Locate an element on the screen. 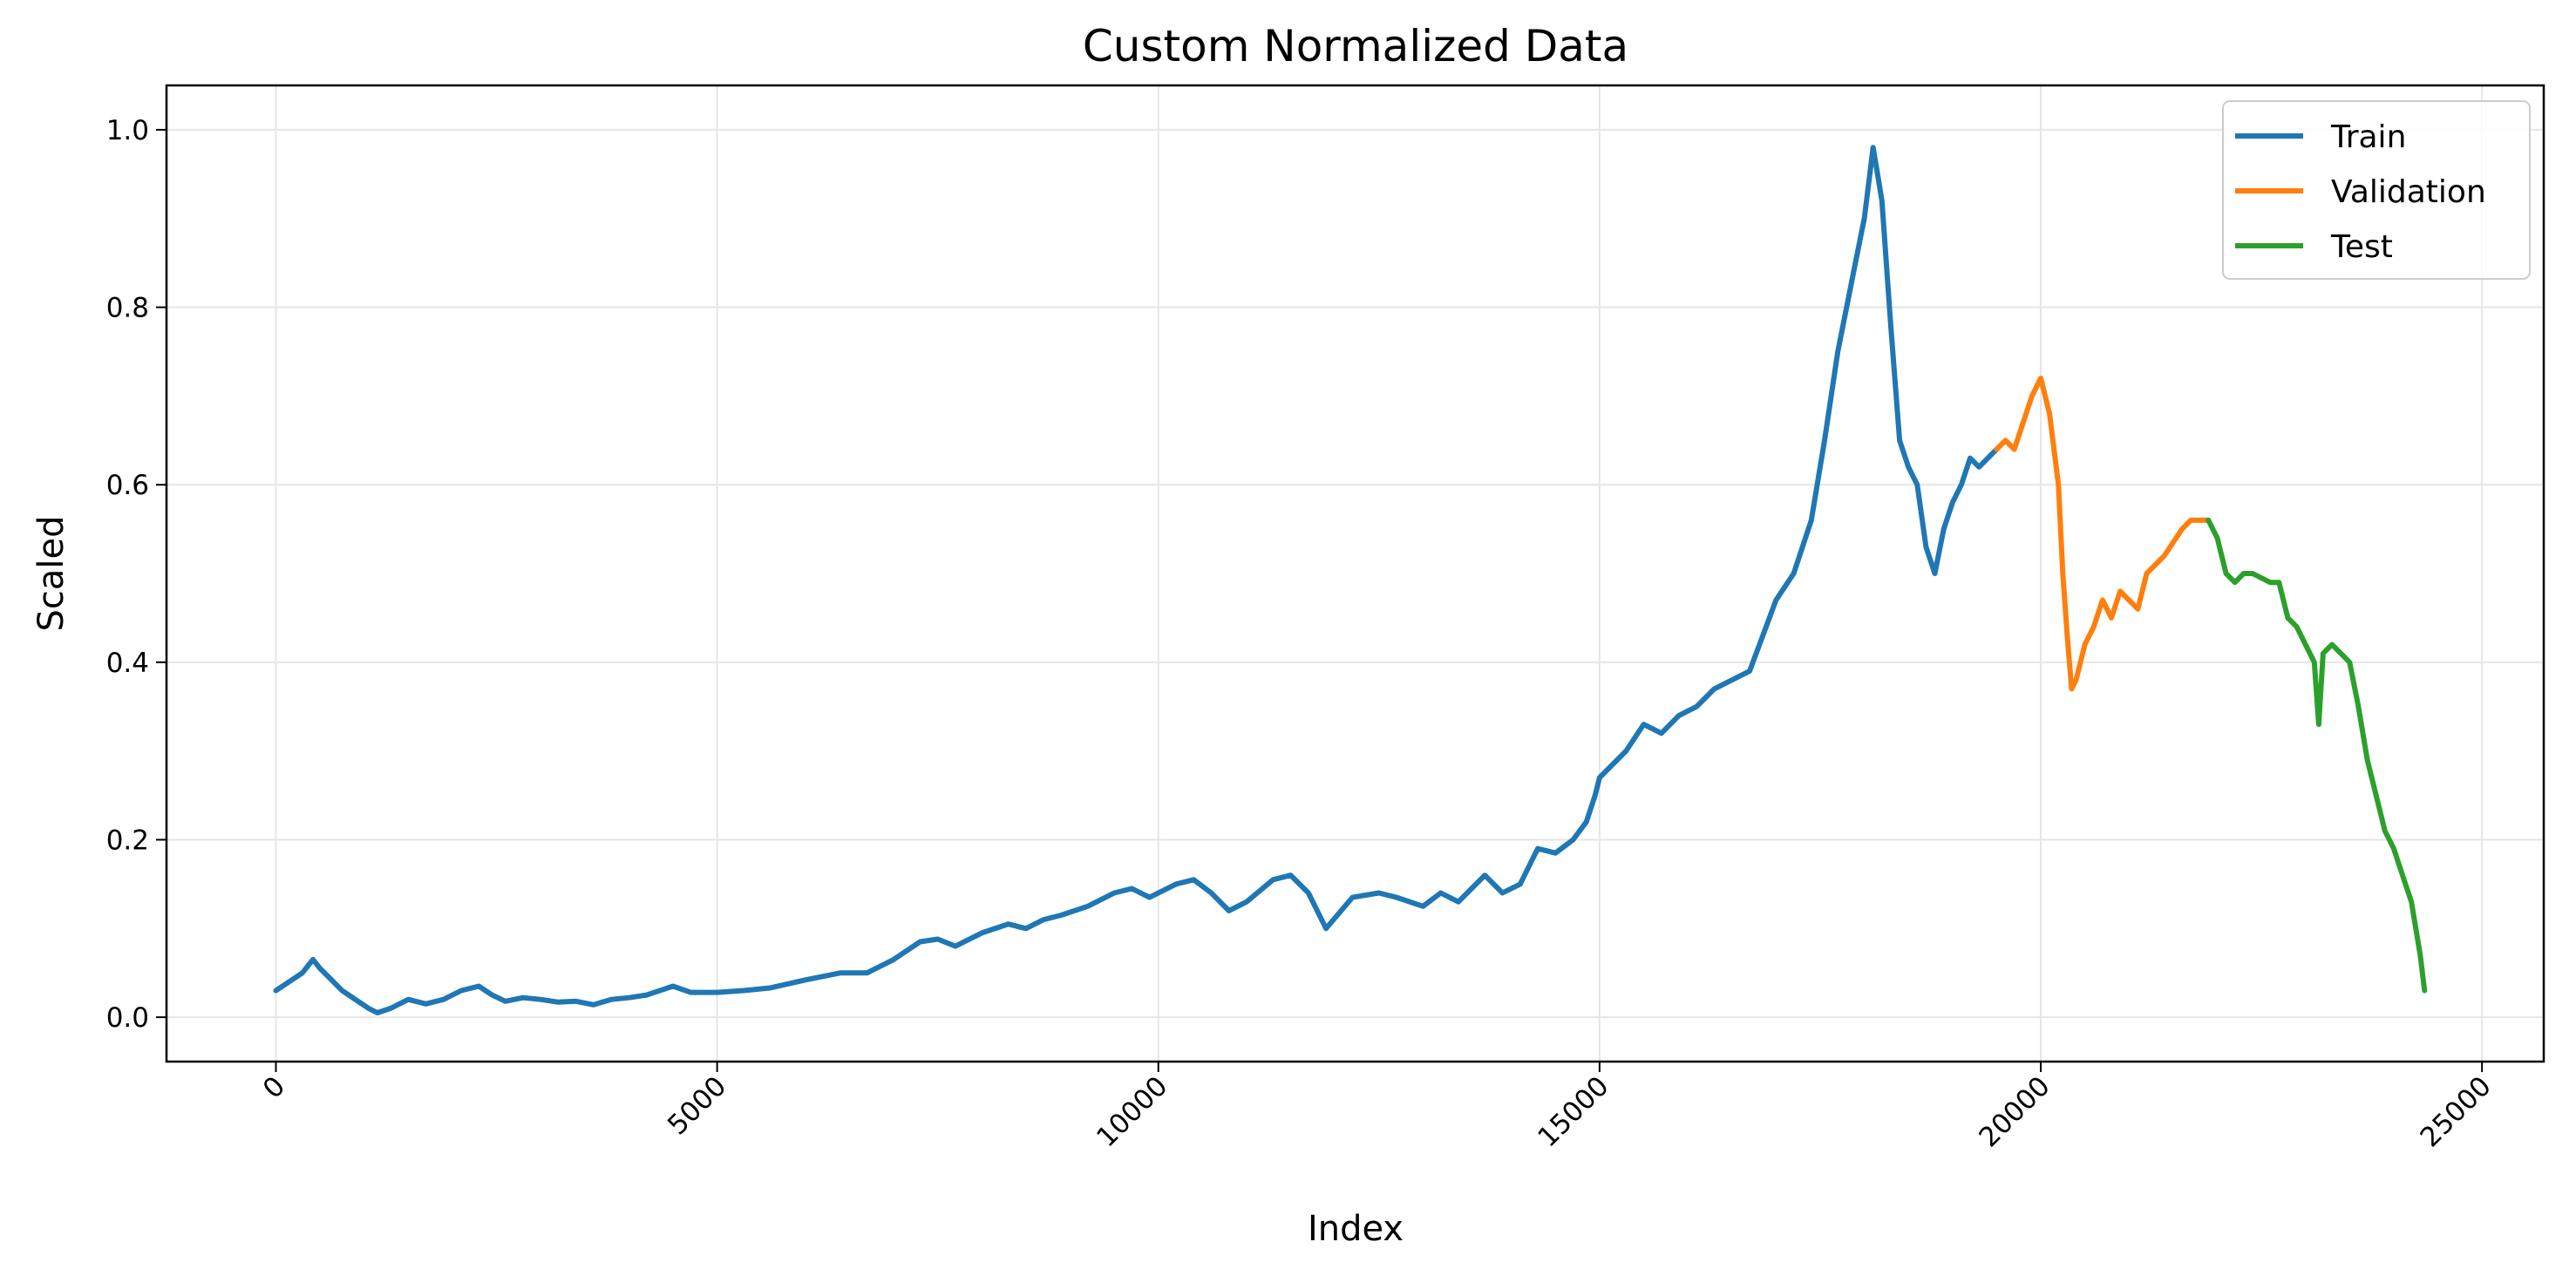 The width and height of the screenshot is (2576, 1276). y-tick-label: 1.0 is located at coordinates (128, 130).